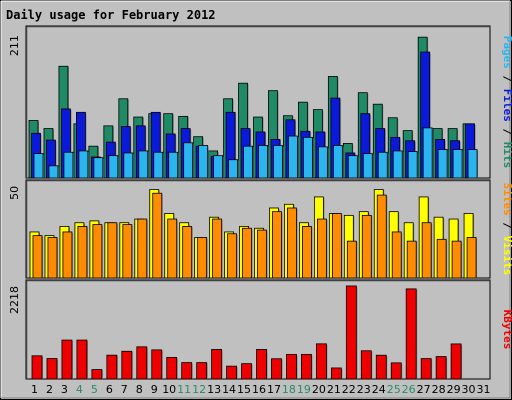 Image resolution: width=512 pixels, height=400 pixels. I want to click on x-tick-label-day-5: 5, so click(94, 389).